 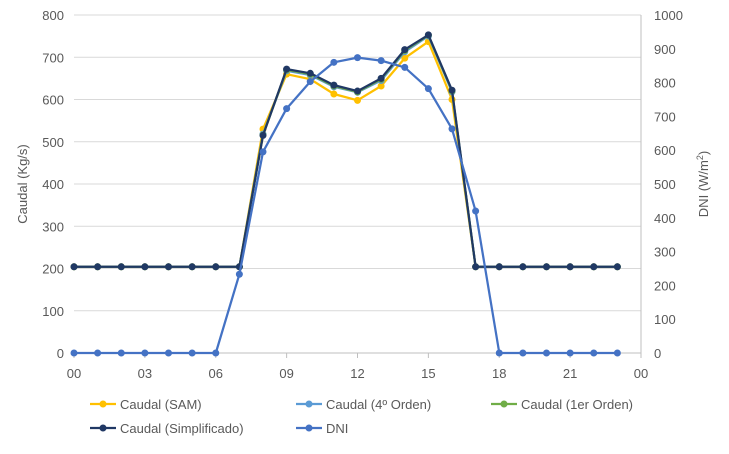 What do you see at coordinates (22, 183) in the screenshot?
I see `y-axis-left-label: Caudal (Kg/s)` at bounding box center [22, 183].